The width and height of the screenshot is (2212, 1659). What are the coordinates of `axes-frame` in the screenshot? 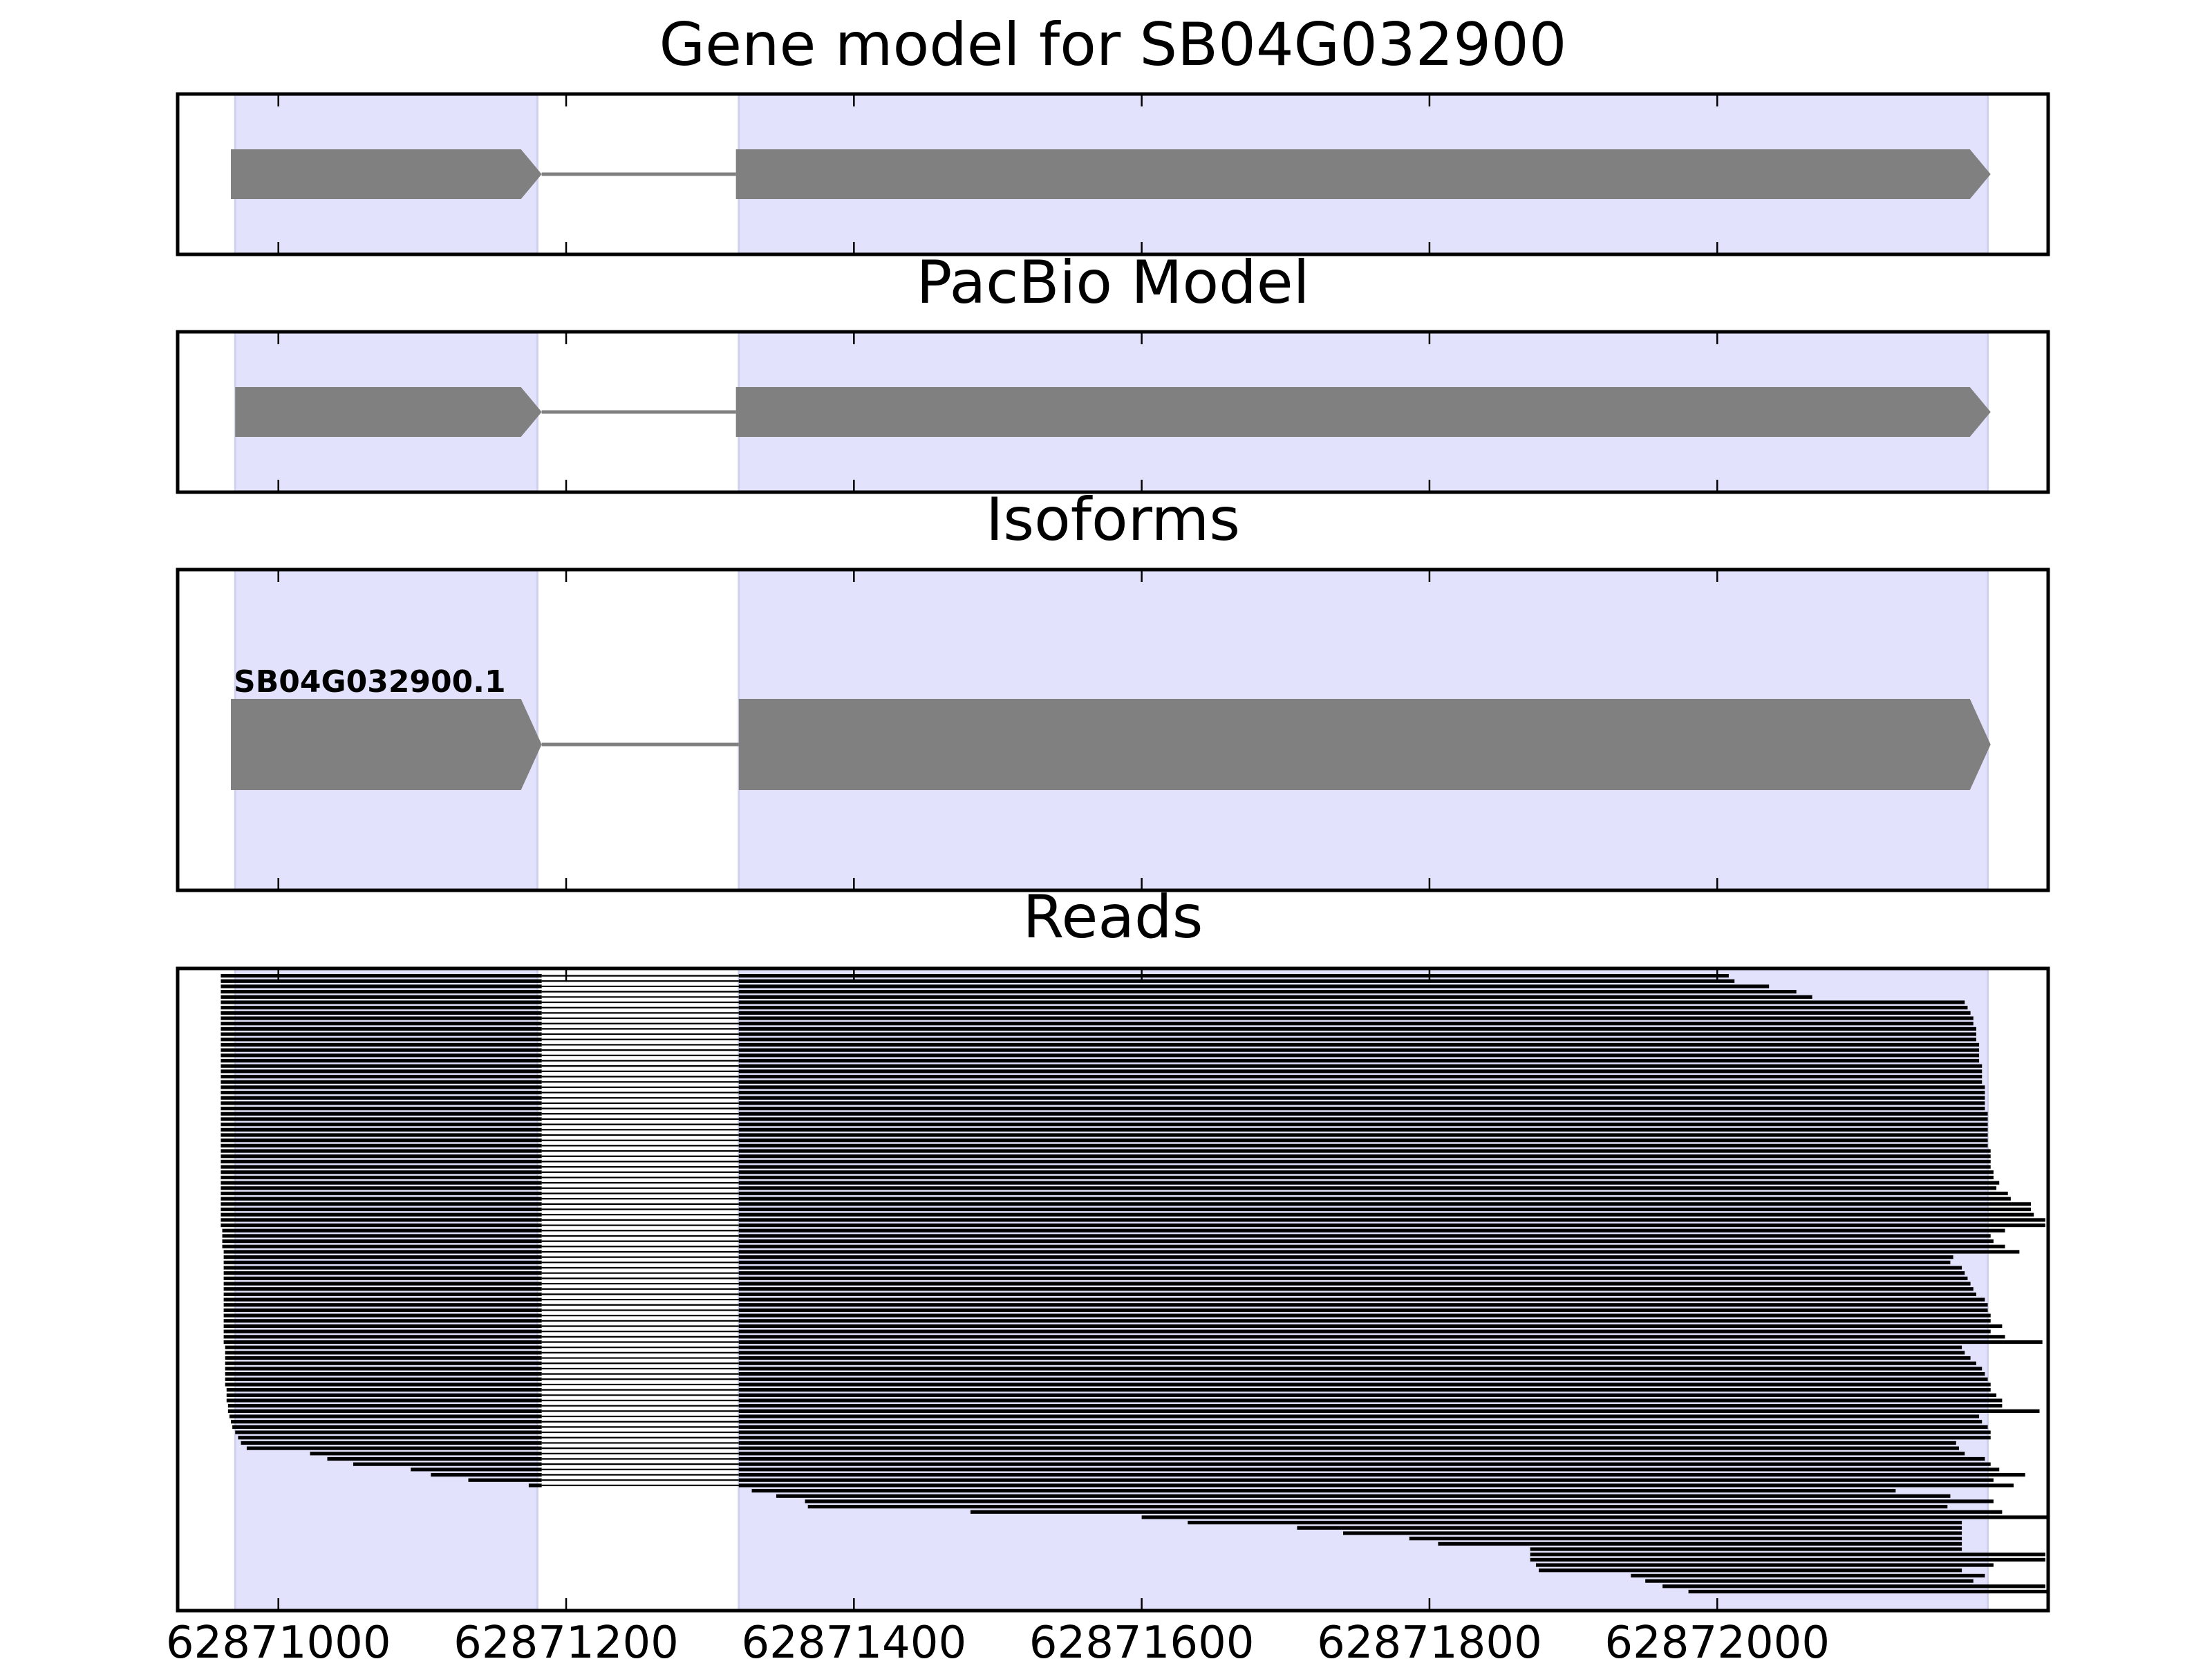 It's located at (1113, 412).